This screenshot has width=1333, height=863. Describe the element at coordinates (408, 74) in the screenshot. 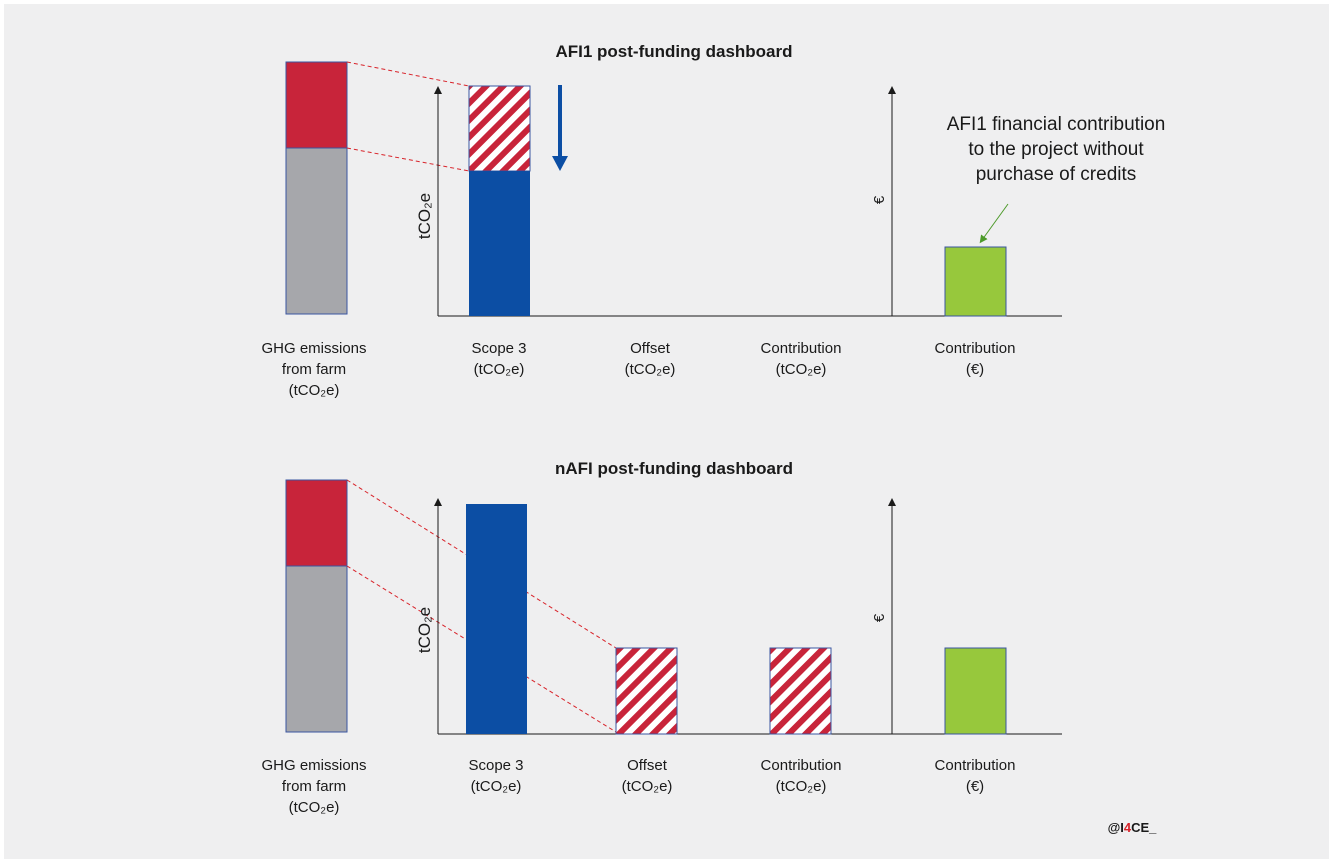

I see `top-connector-upper` at that location.